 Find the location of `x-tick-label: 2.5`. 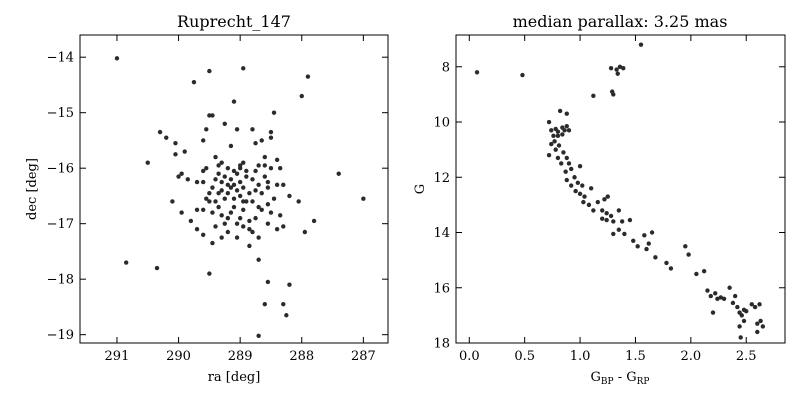

x-tick-label: 2.5 is located at coordinates (746, 356).